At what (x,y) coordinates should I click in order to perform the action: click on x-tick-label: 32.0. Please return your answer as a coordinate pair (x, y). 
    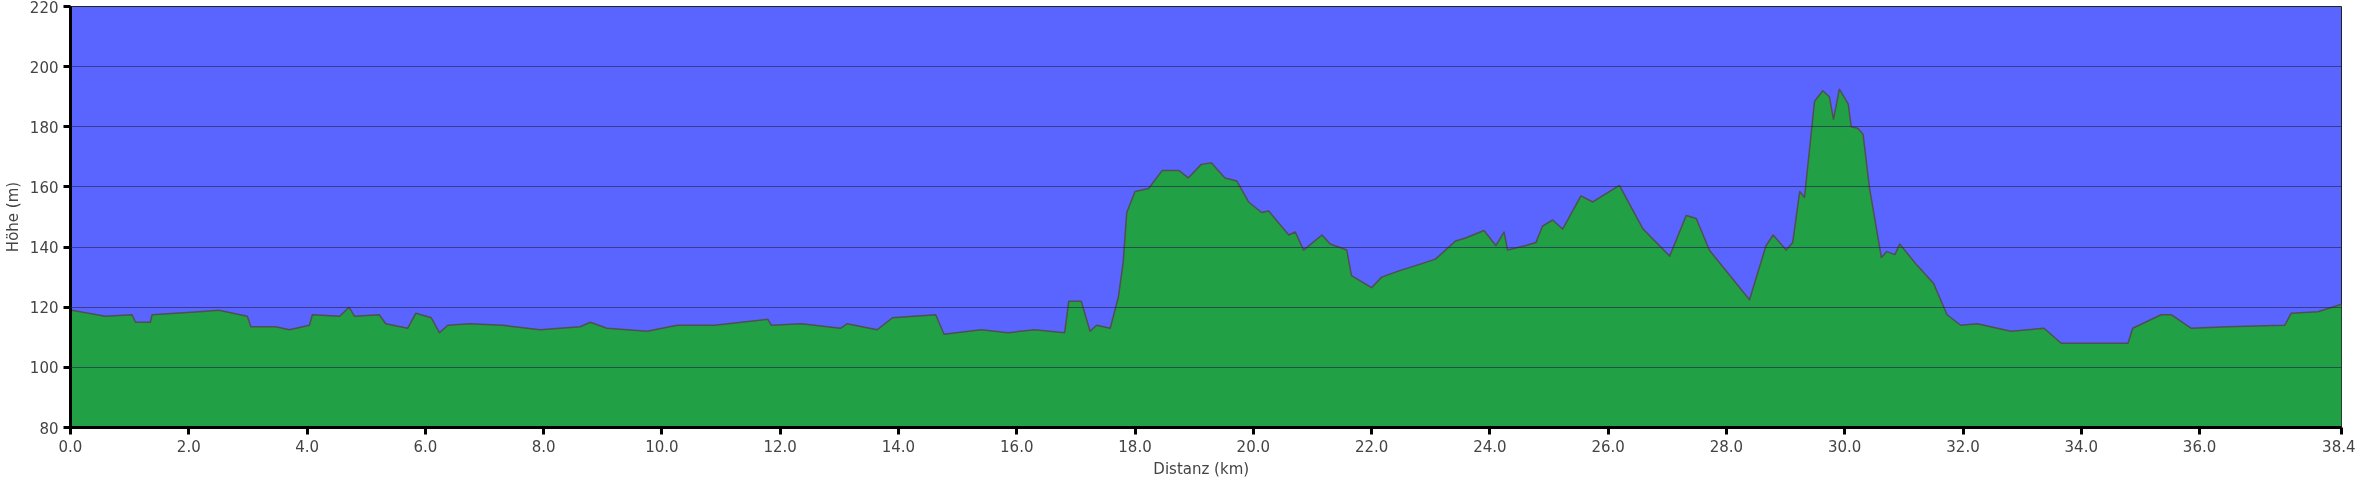
    Looking at the image, I should click on (1963, 446).